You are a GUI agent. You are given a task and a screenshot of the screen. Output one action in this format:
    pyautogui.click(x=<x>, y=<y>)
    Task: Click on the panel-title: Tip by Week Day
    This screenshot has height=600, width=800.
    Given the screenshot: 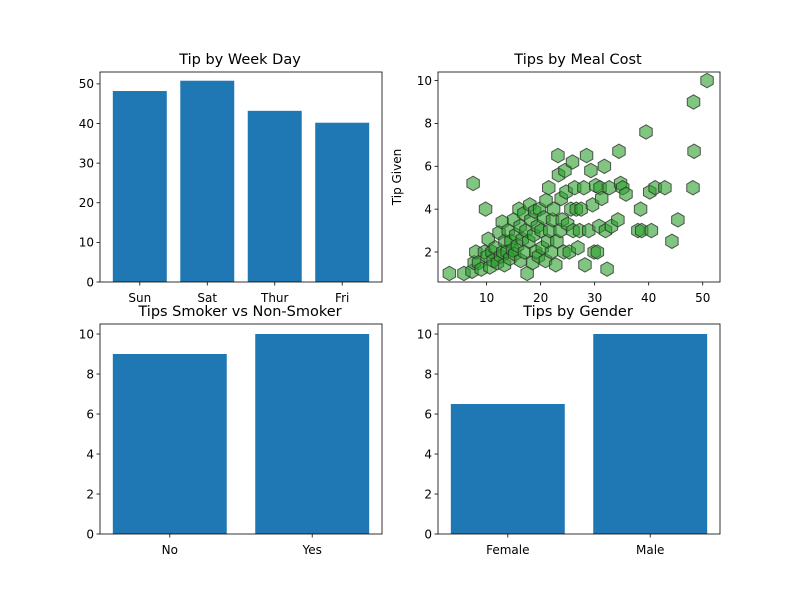 What is the action you would take?
    pyautogui.click(x=239, y=60)
    